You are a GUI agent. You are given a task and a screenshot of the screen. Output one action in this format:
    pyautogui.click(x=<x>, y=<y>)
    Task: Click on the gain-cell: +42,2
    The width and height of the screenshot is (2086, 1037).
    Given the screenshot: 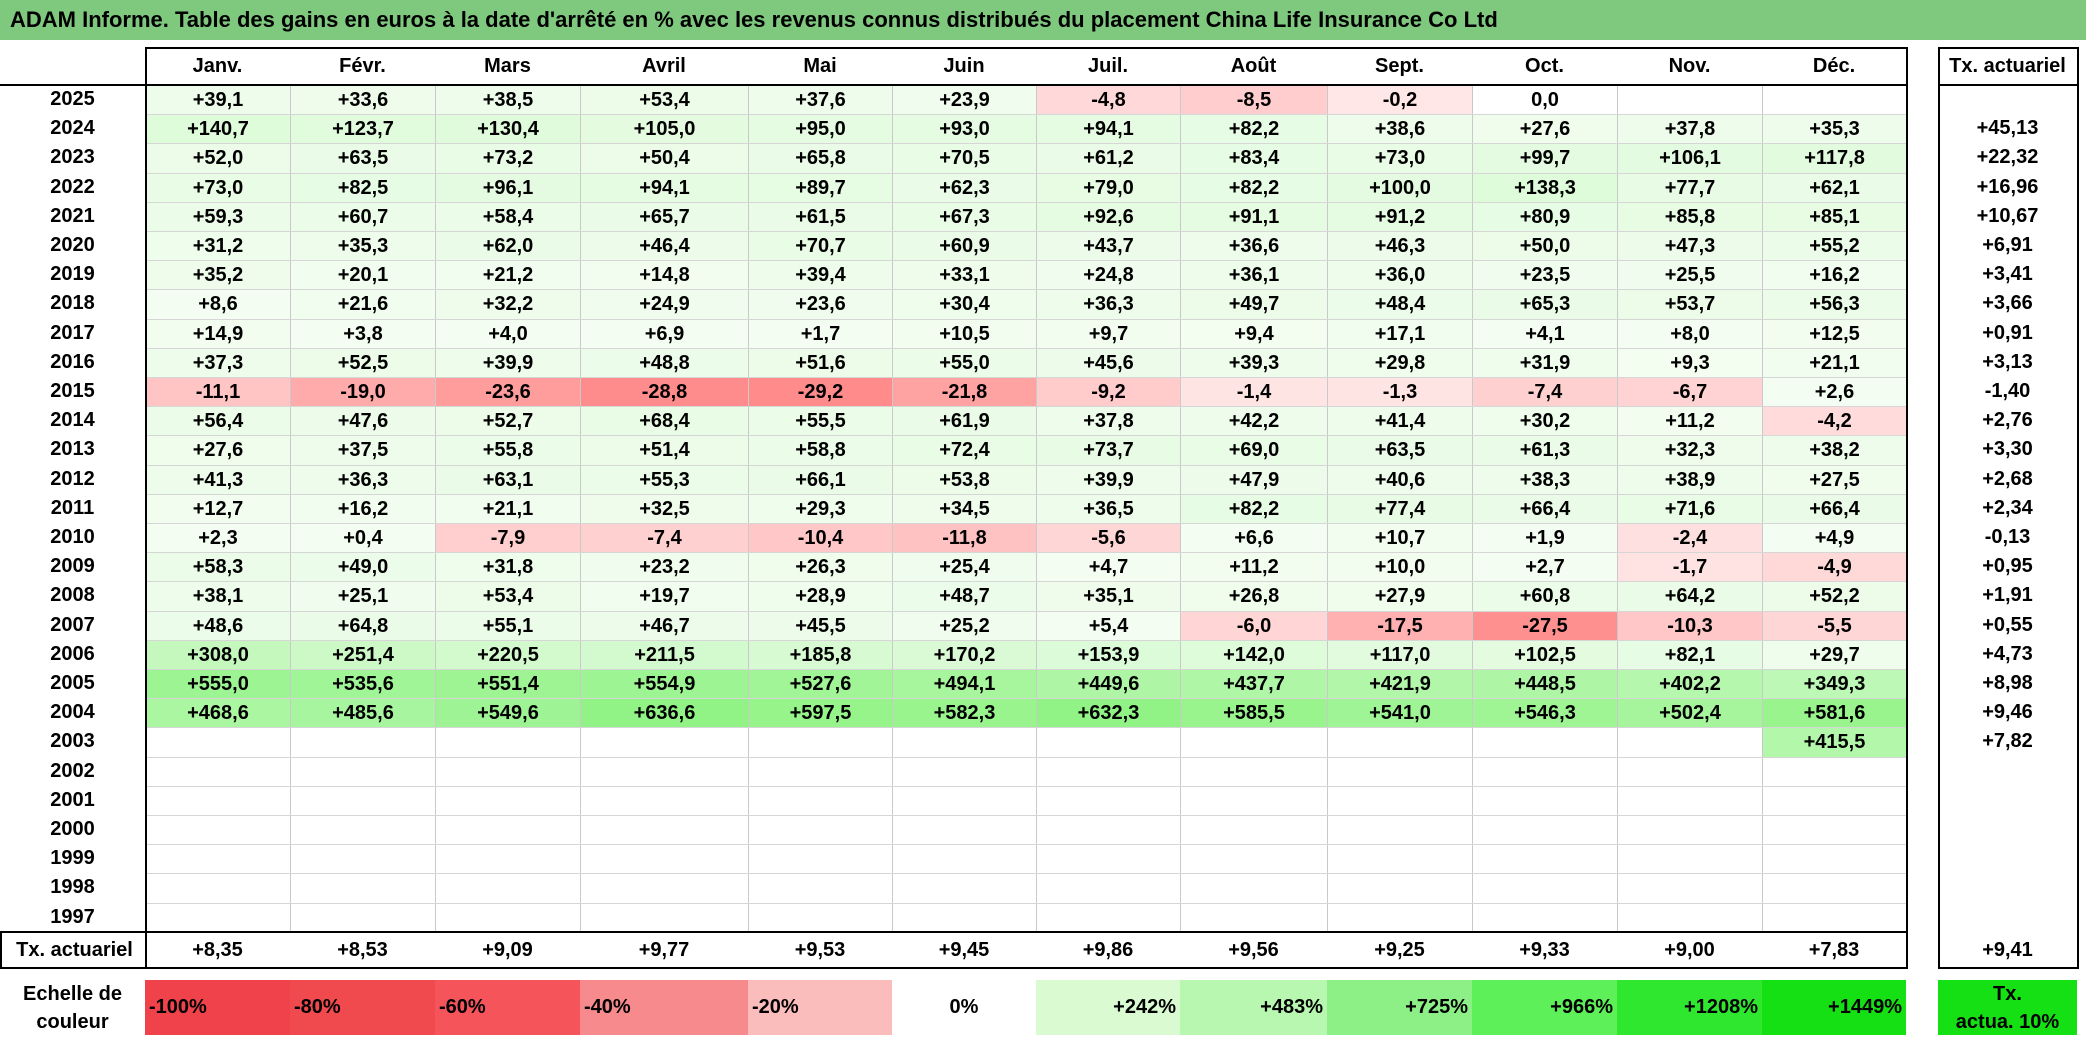 What is the action you would take?
    pyautogui.click(x=1254, y=421)
    